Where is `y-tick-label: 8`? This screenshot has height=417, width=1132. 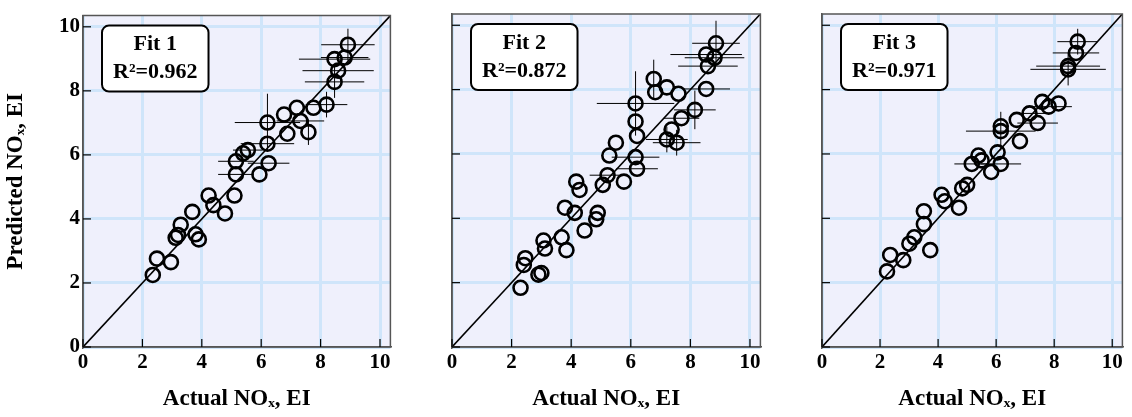 y-tick-label: 8 is located at coordinates (74, 89).